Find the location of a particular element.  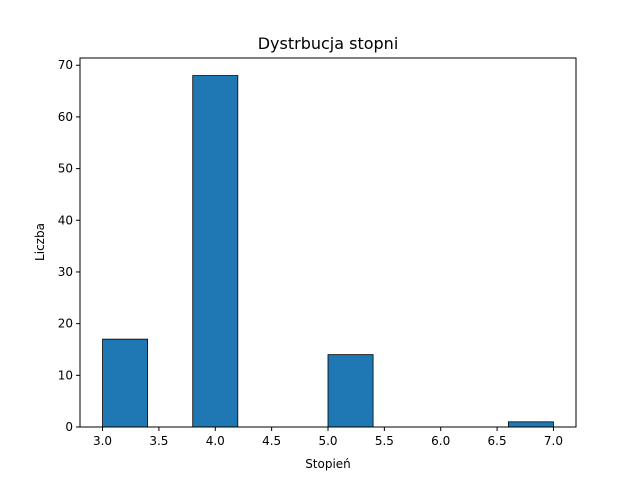

y-axis-label: Liczba is located at coordinates (40, 242).